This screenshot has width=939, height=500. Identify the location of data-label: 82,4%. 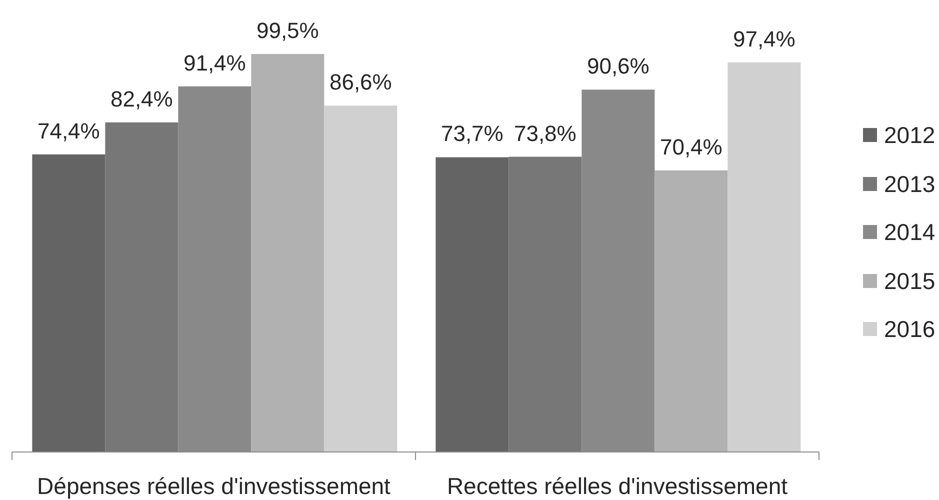
(141, 99).